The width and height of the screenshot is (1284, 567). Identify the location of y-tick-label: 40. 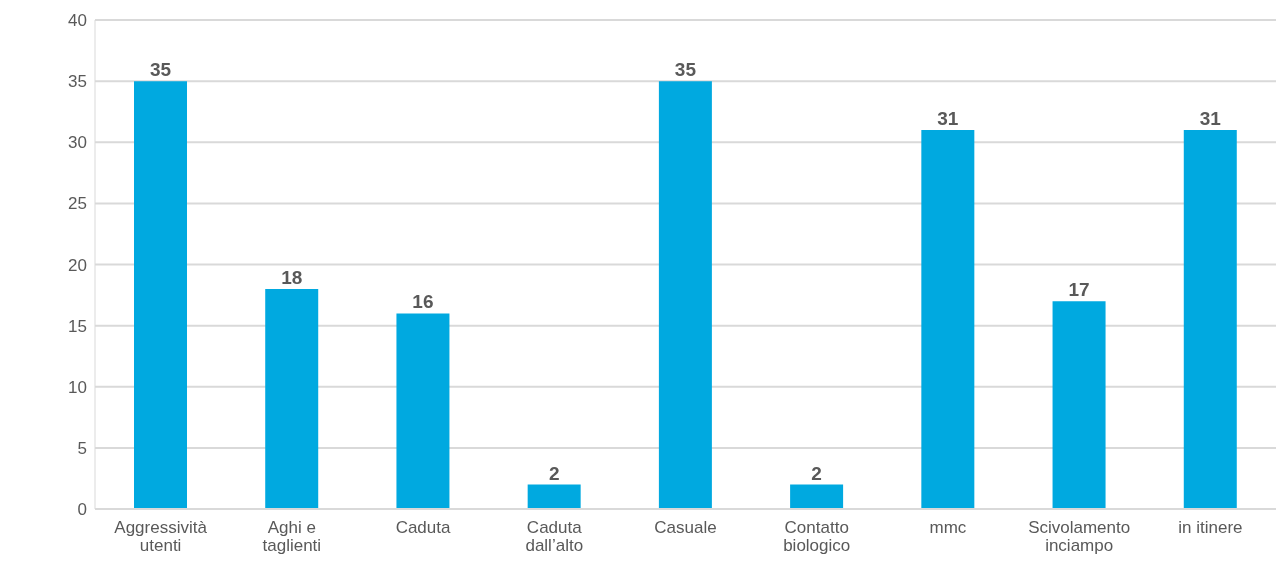
(77, 21).